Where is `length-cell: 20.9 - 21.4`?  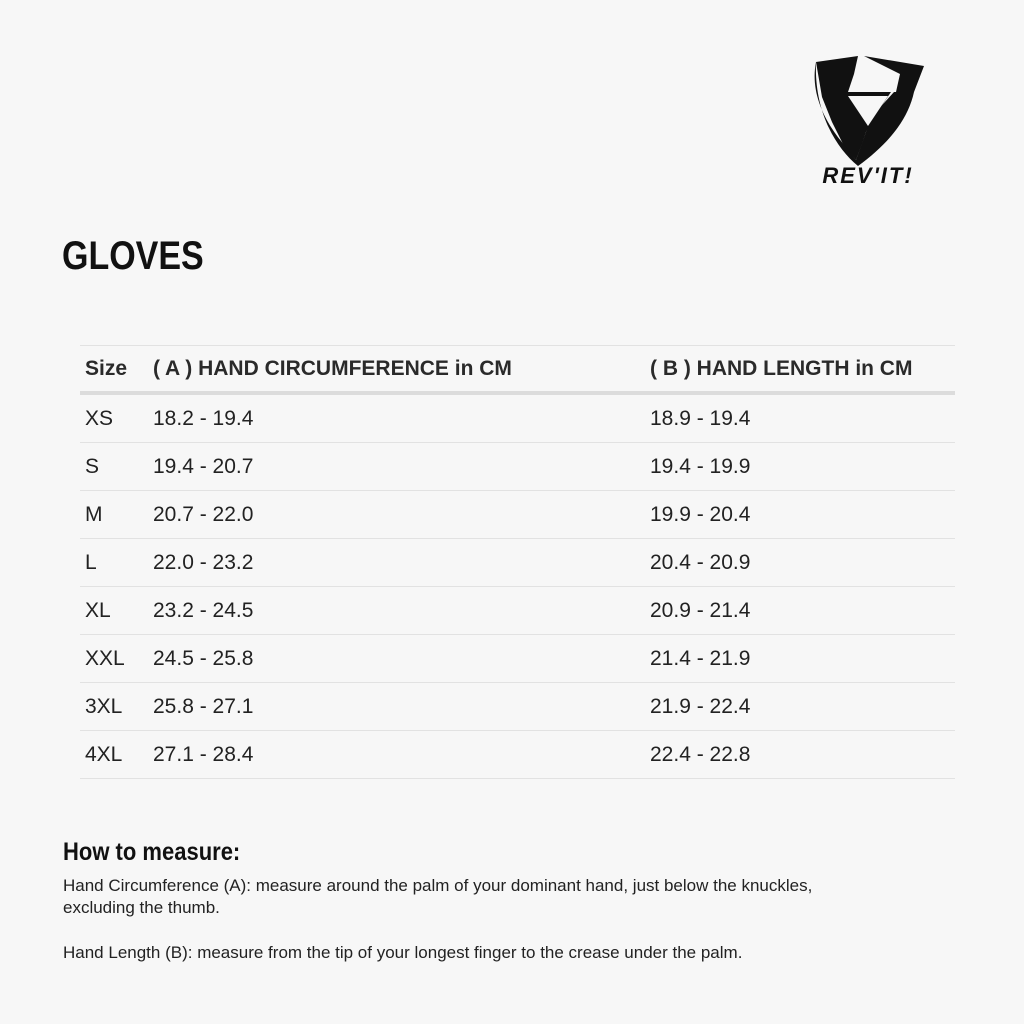 length-cell: 20.9 - 21.4 is located at coordinates (800, 610).